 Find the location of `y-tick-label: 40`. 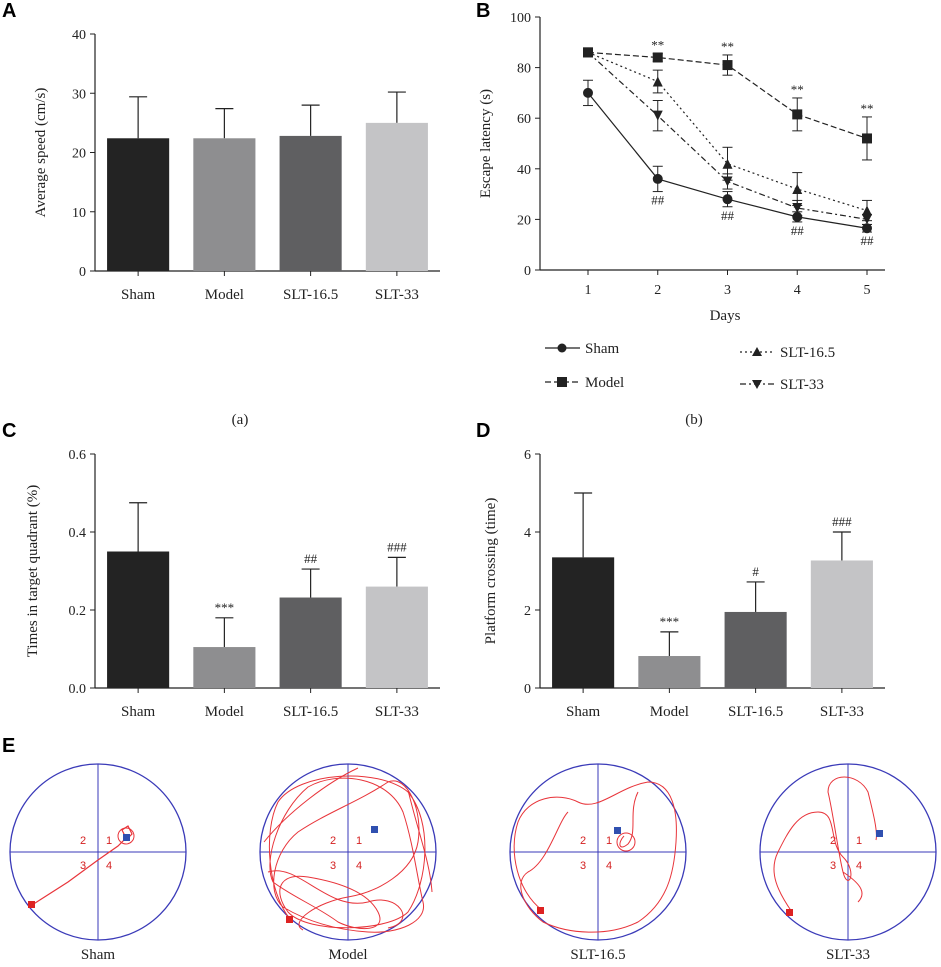

y-tick-label: 40 is located at coordinates (524, 170).